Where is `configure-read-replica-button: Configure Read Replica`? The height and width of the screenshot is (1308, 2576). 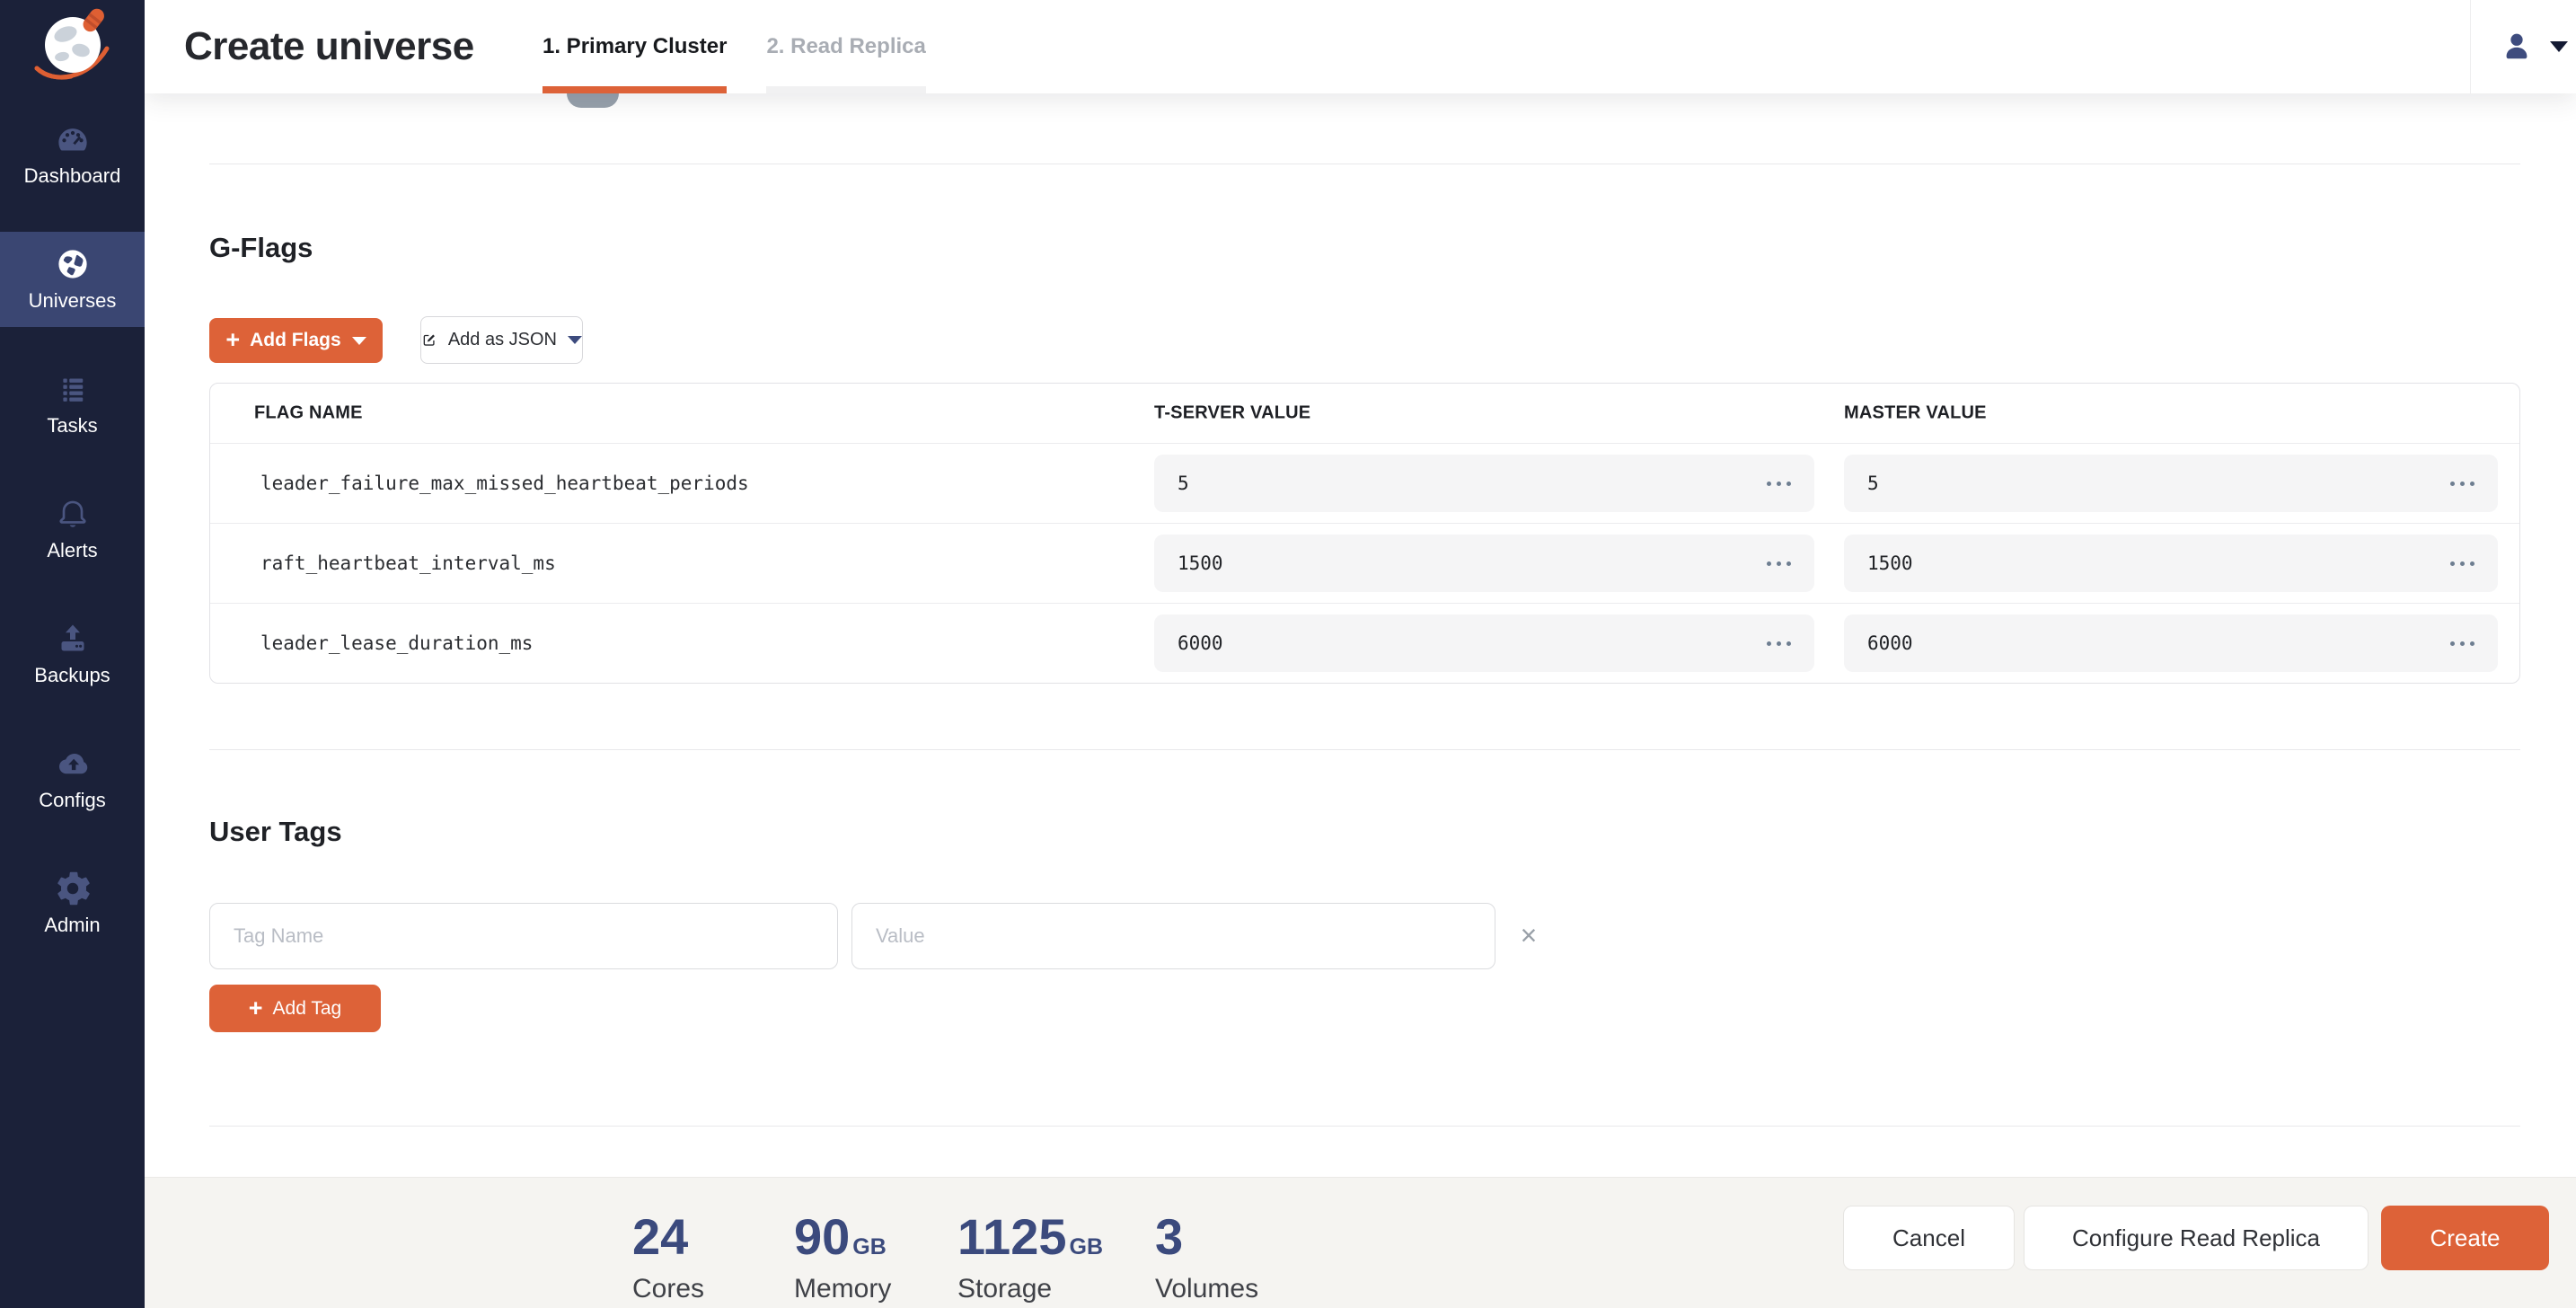 configure-read-replica-button: Configure Read Replica is located at coordinates (2196, 1238).